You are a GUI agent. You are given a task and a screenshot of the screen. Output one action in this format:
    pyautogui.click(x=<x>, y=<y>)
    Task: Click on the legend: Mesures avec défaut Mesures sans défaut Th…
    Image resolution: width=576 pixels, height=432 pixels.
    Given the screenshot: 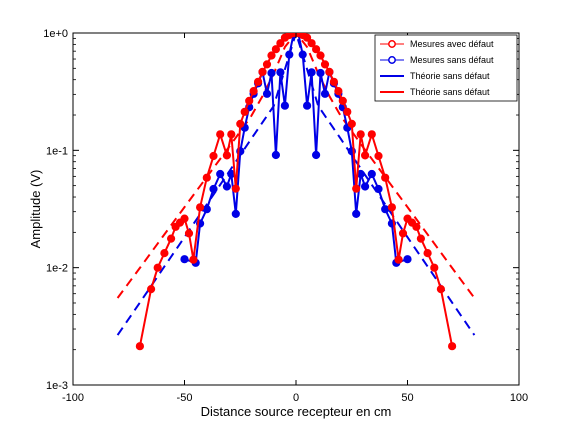 What is the action you would take?
    pyautogui.click(x=446, y=68)
    